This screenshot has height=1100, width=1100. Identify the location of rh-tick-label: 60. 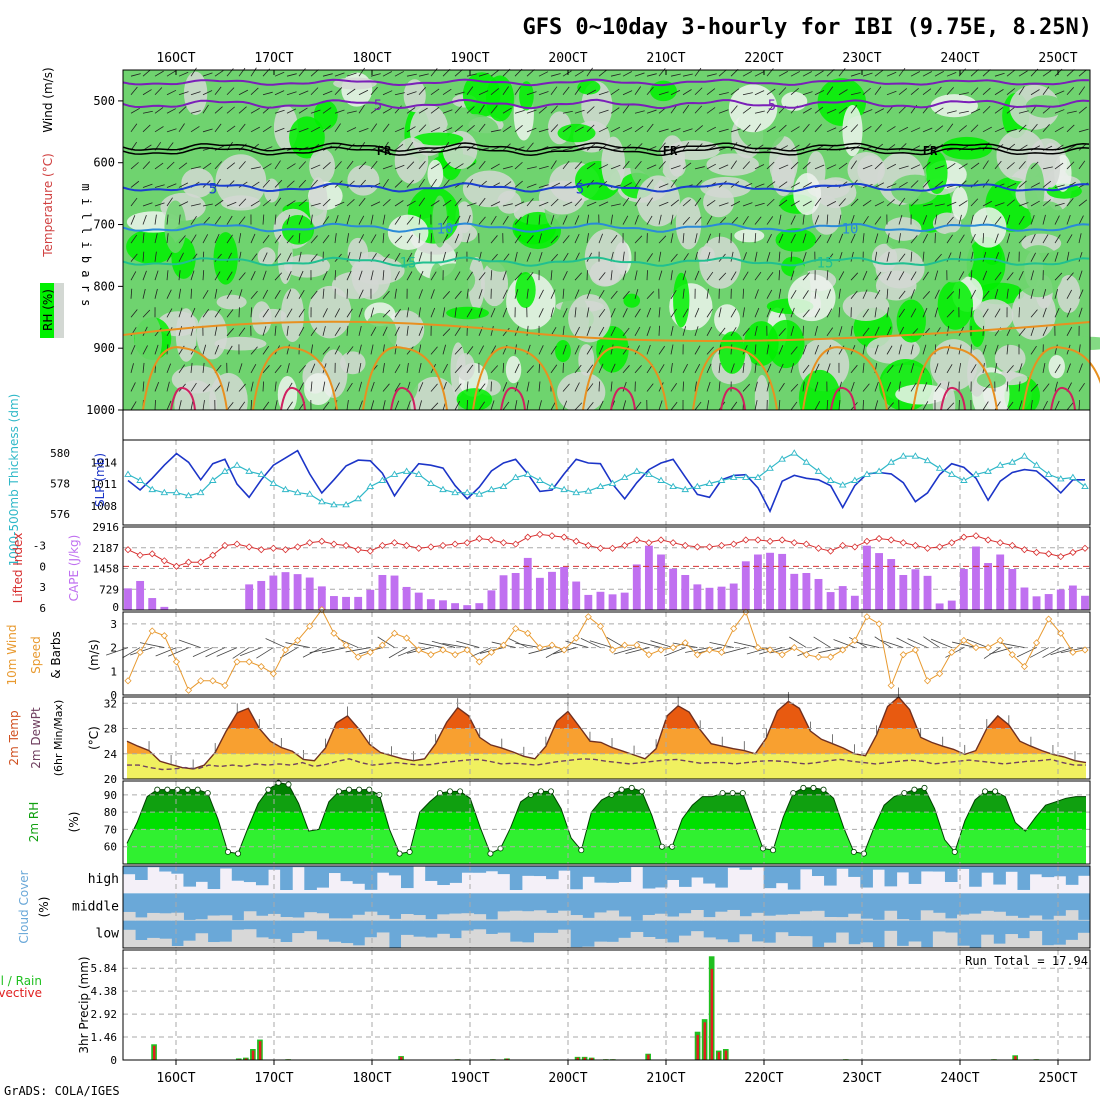
(110, 847).